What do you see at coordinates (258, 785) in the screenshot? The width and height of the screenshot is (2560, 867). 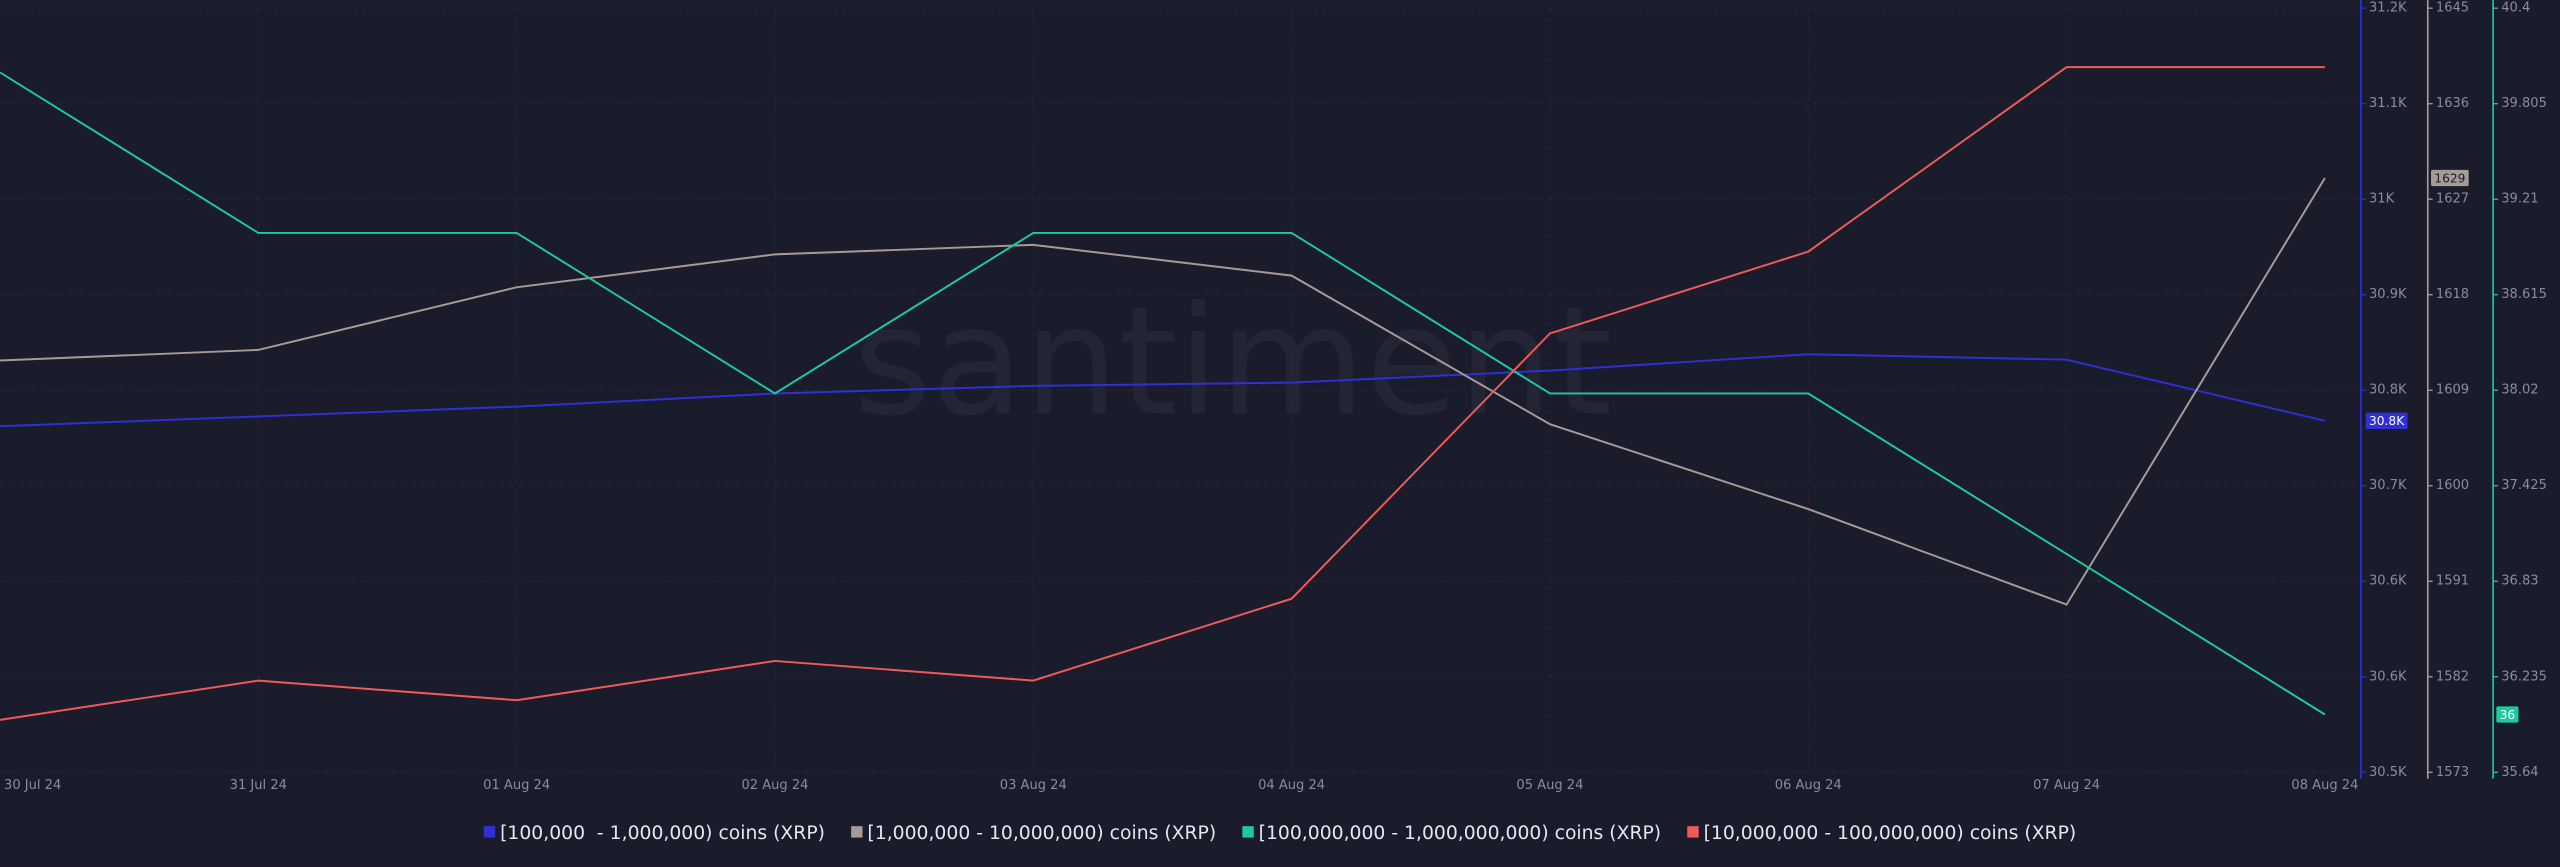 I see `x-tick-label: 31 Jul 24` at bounding box center [258, 785].